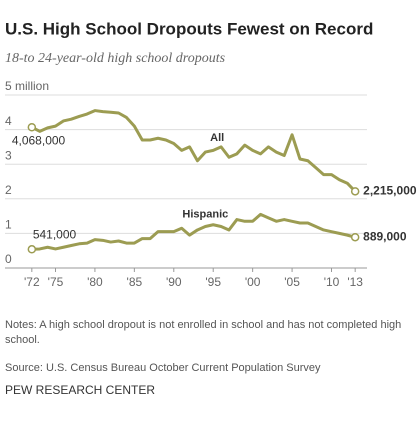 This screenshot has width=420, height=421. Describe the element at coordinates (213, 282) in the screenshot. I see `x-tick-label: '95` at that location.